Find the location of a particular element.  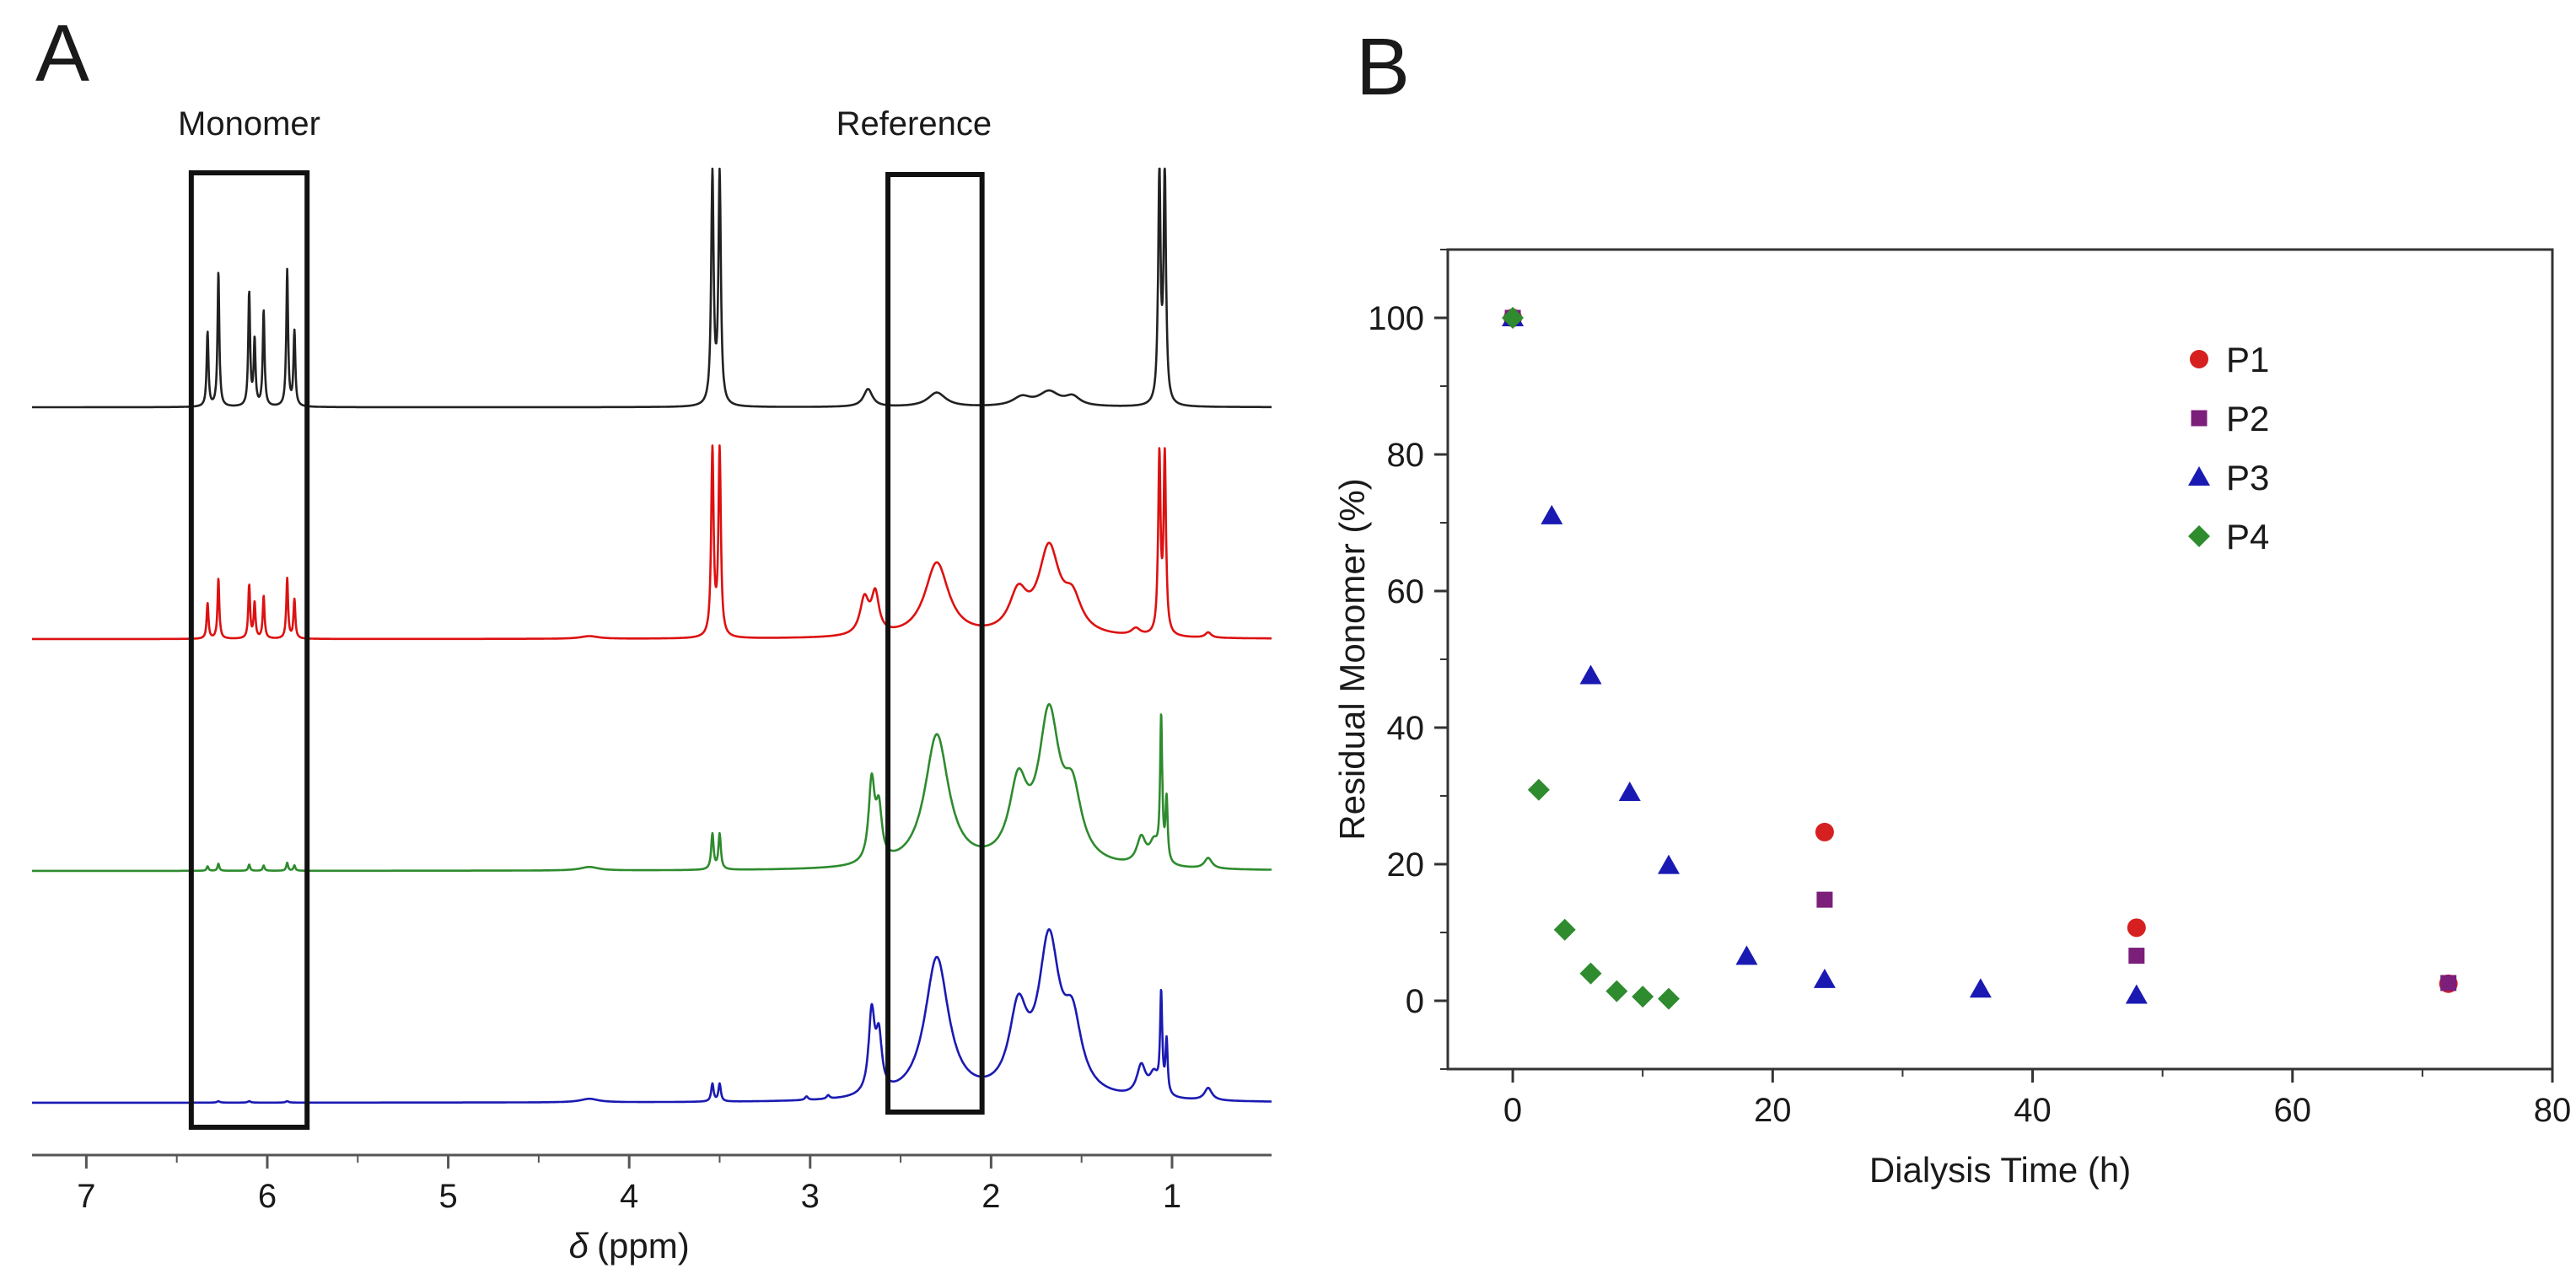

legend-p3-label: P3 is located at coordinates (2247, 477).